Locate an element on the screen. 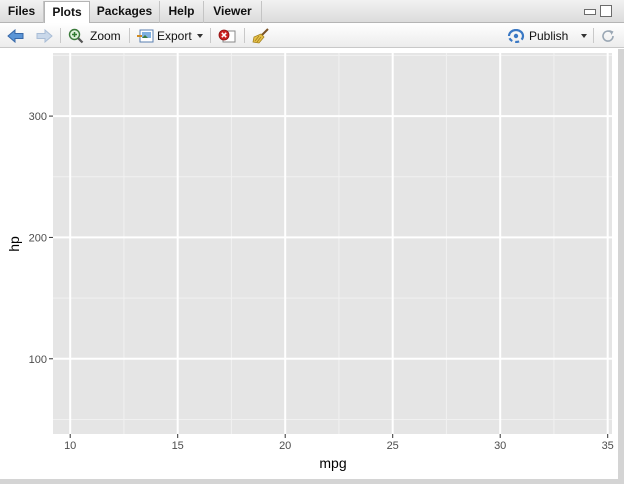  tab-packages: Packages is located at coordinates (125, 12).